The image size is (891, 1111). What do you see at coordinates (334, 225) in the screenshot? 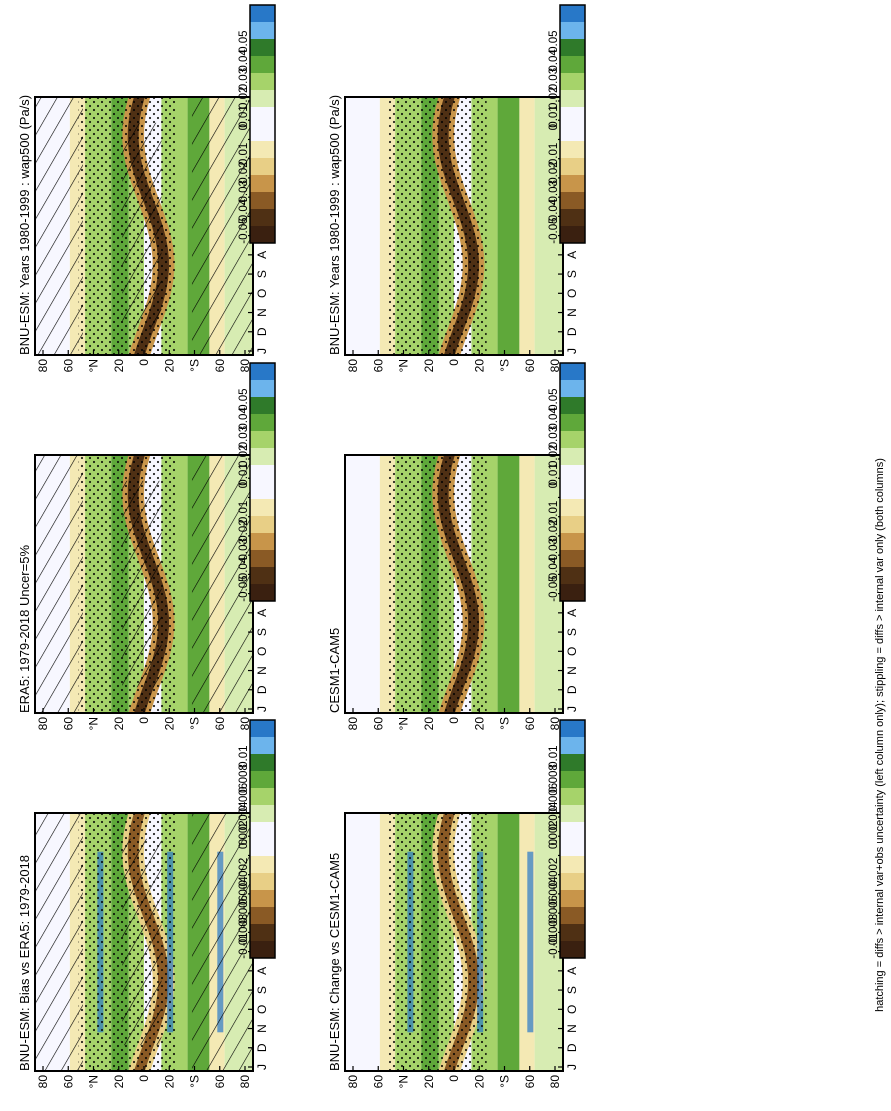
I see `panel-title: BNU-ESM: Years 1980-1999 : wap500 (Pa/s)` at bounding box center [334, 225].